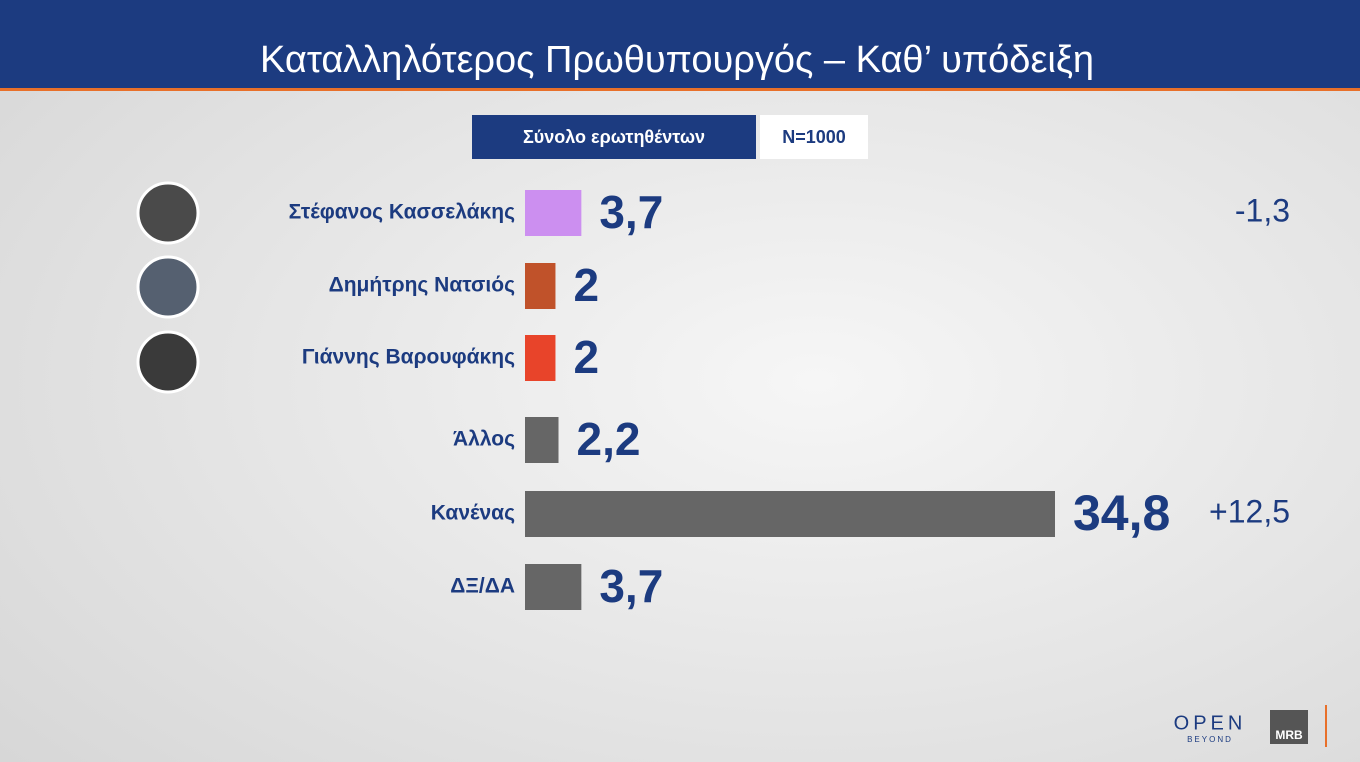 Image resolution: width=1360 pixels, height=762 pixels. I want to click on sample-size: N=1000, so click(814, 137).